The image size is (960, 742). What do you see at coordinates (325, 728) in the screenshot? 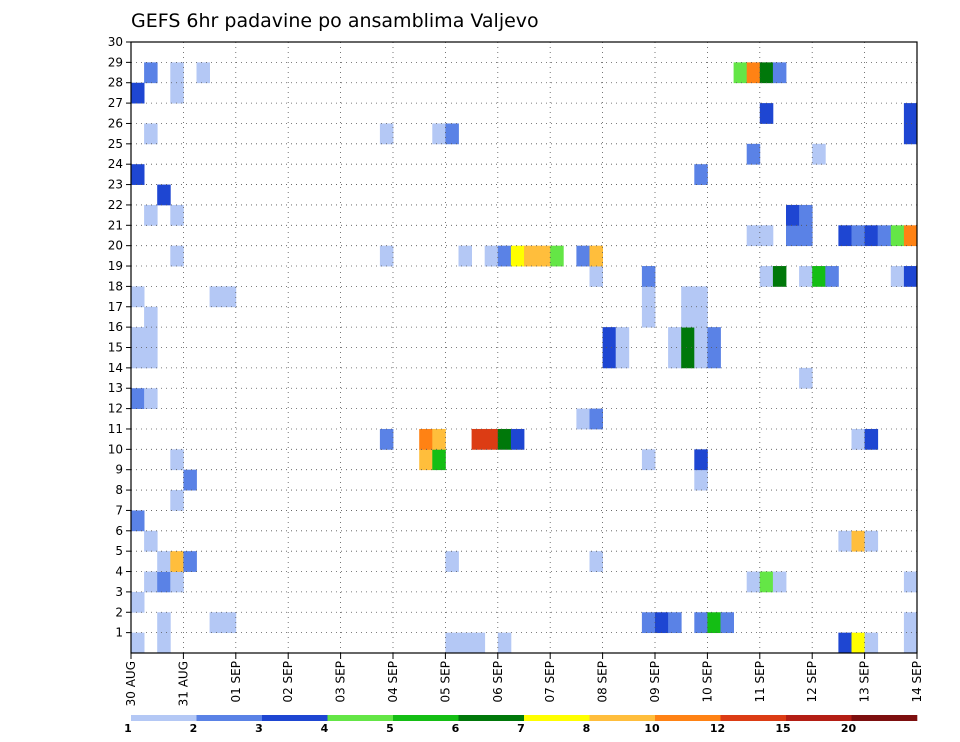
I see `colorbar-label: 4` at bounding box center [325, 728].